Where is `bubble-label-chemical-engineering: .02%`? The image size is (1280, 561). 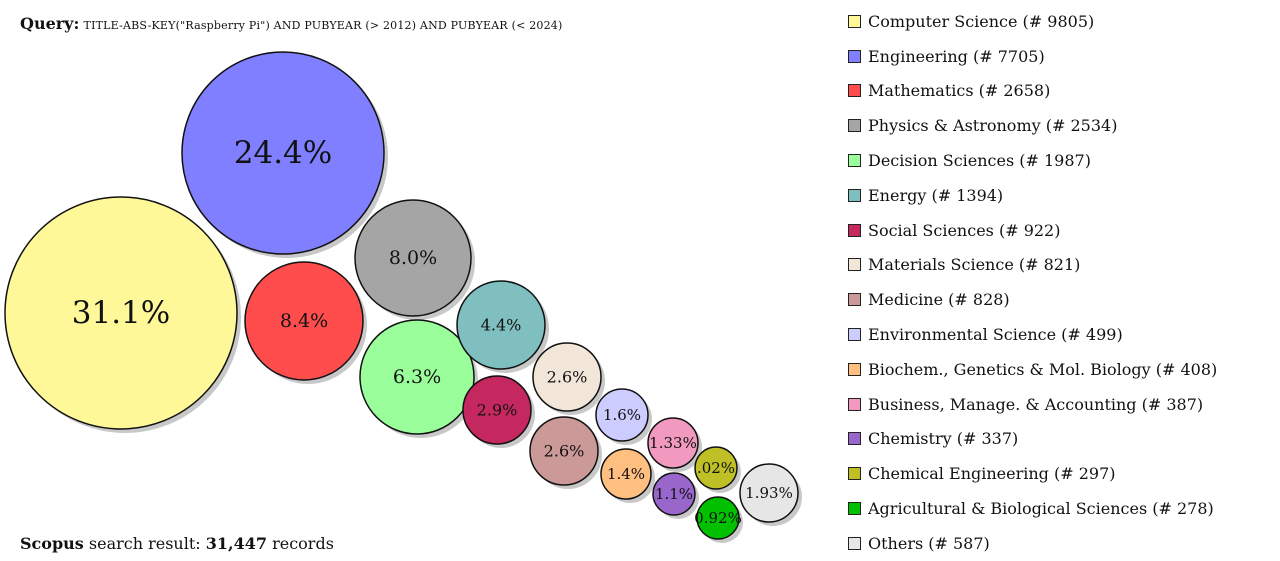 bubble-label-chemical-engineering: .02% is located at coordinates (716, 468).